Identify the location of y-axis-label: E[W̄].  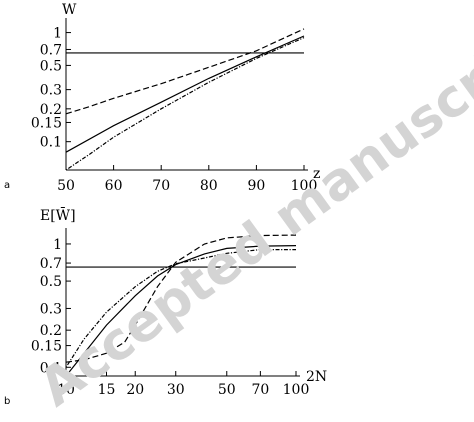
(58, 215).